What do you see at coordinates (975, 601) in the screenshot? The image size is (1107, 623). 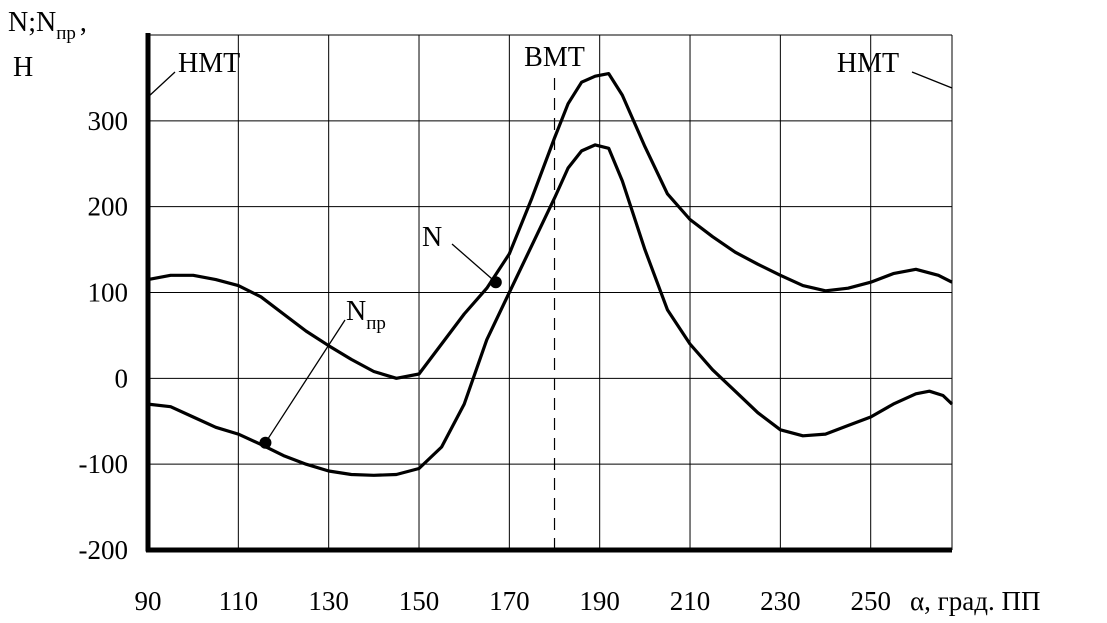 I see `x-axis-label: α, град. ПП` at bounding box center [975, 601].